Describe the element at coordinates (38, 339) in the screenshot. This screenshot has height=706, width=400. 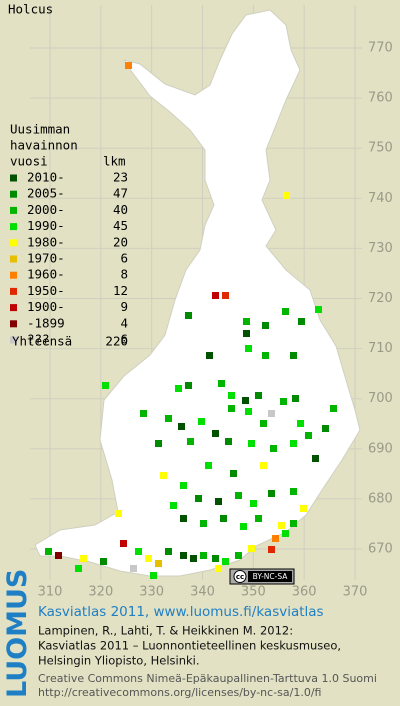
I see `legend-label: ???` at that location.